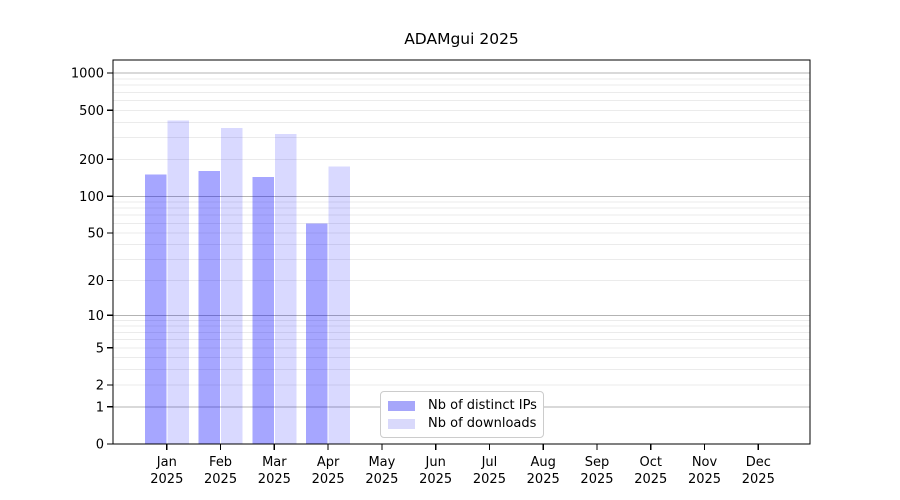  Describe the element at coordinates (100, 348) in the screenshot. I see `y-tick-label: 5` at that location.